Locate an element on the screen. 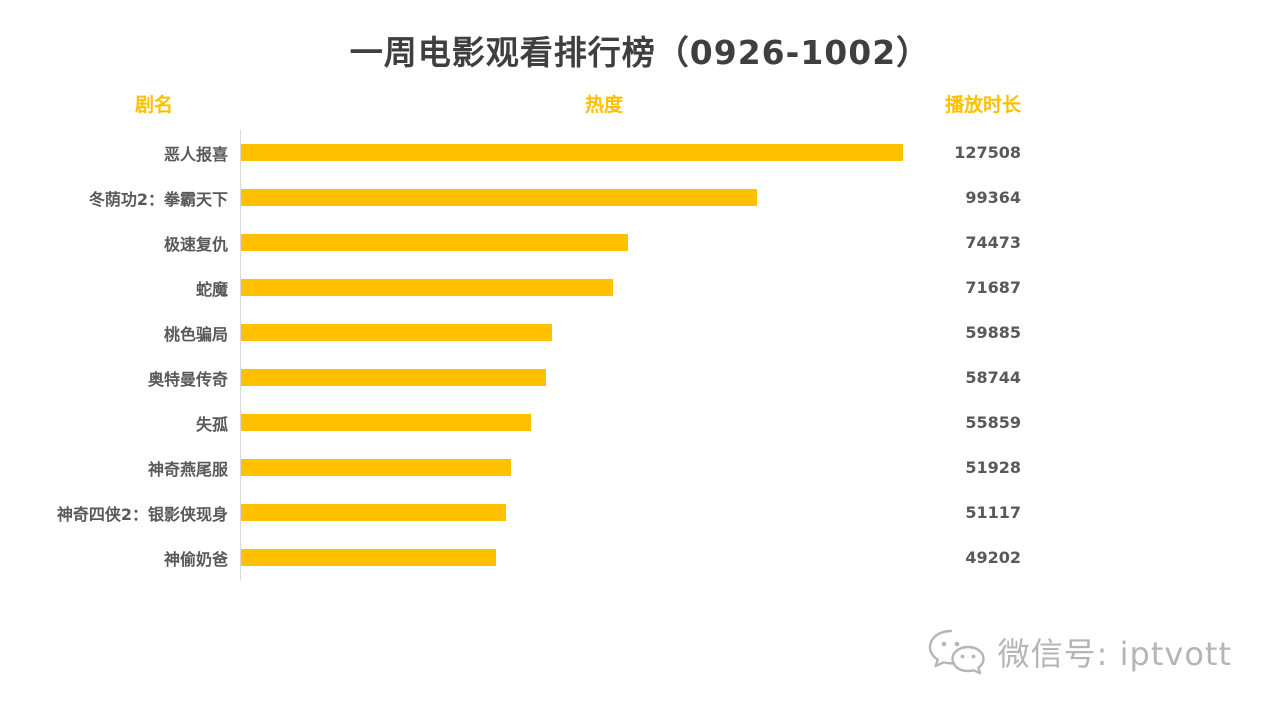 The height and width of the screenshot is (720, 1280). duration-value: 127508 is located at coordinates (987, 152).